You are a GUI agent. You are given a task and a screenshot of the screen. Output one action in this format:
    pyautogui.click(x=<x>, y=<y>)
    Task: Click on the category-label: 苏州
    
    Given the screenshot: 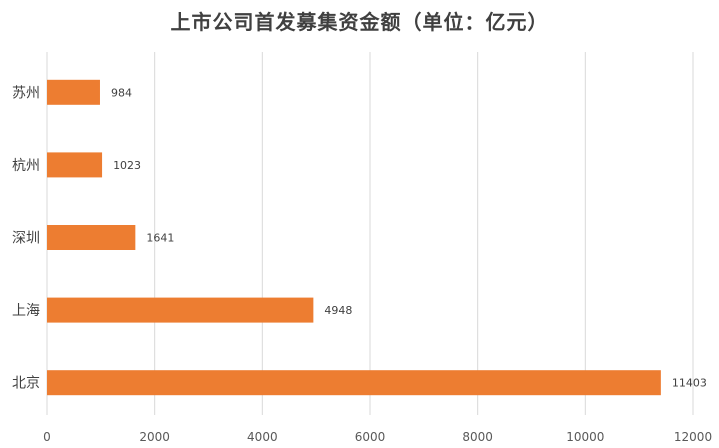 What is the action you would take?
    pyautogui.click(x=26, y=93)
    